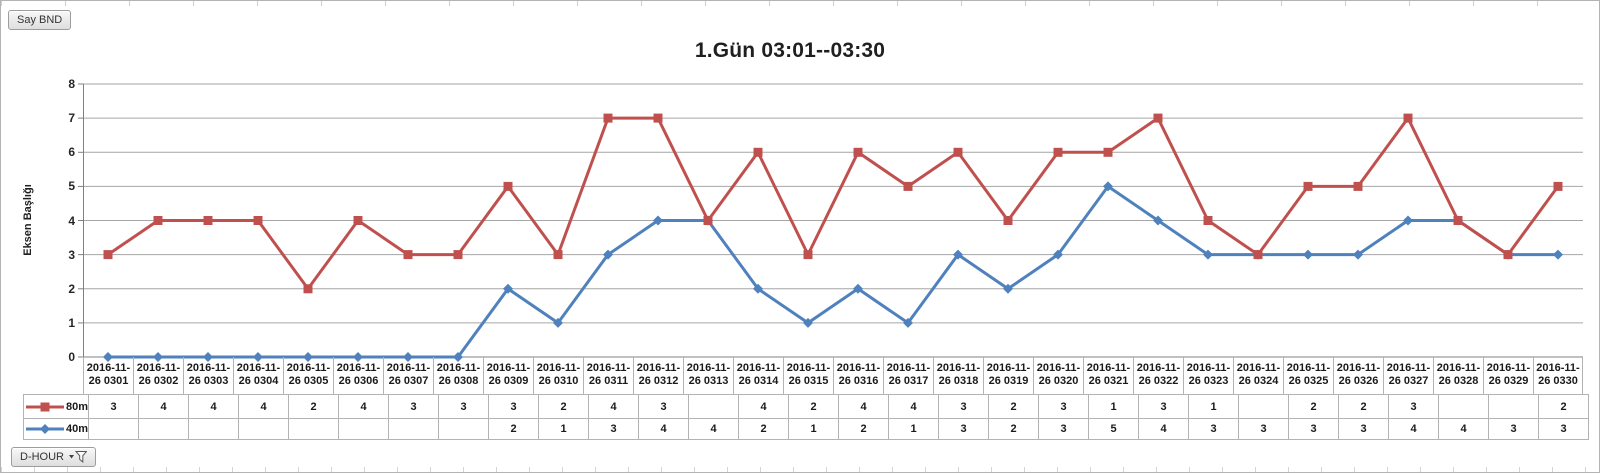 The image size is (1600, 473). What do you see at coordinates (71, 254) in the screenshot?
I see `y-tick-label: 3` at bounding box center [71, 254].